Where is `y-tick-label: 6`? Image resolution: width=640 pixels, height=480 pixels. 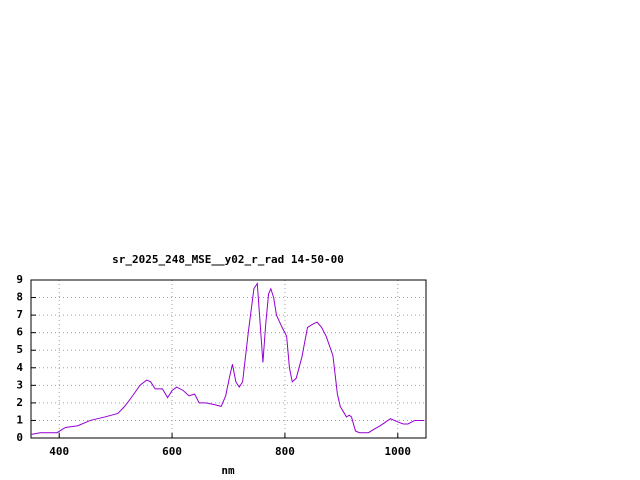
y-tick-label: 6 is located at coordinates (19, 332).